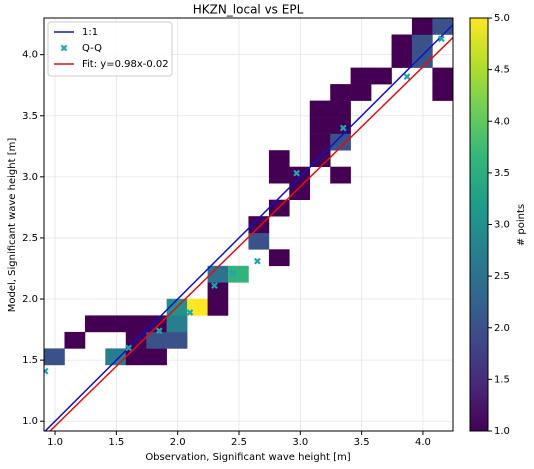  I want to click on colorbar-label: # points, so click(521, 225).